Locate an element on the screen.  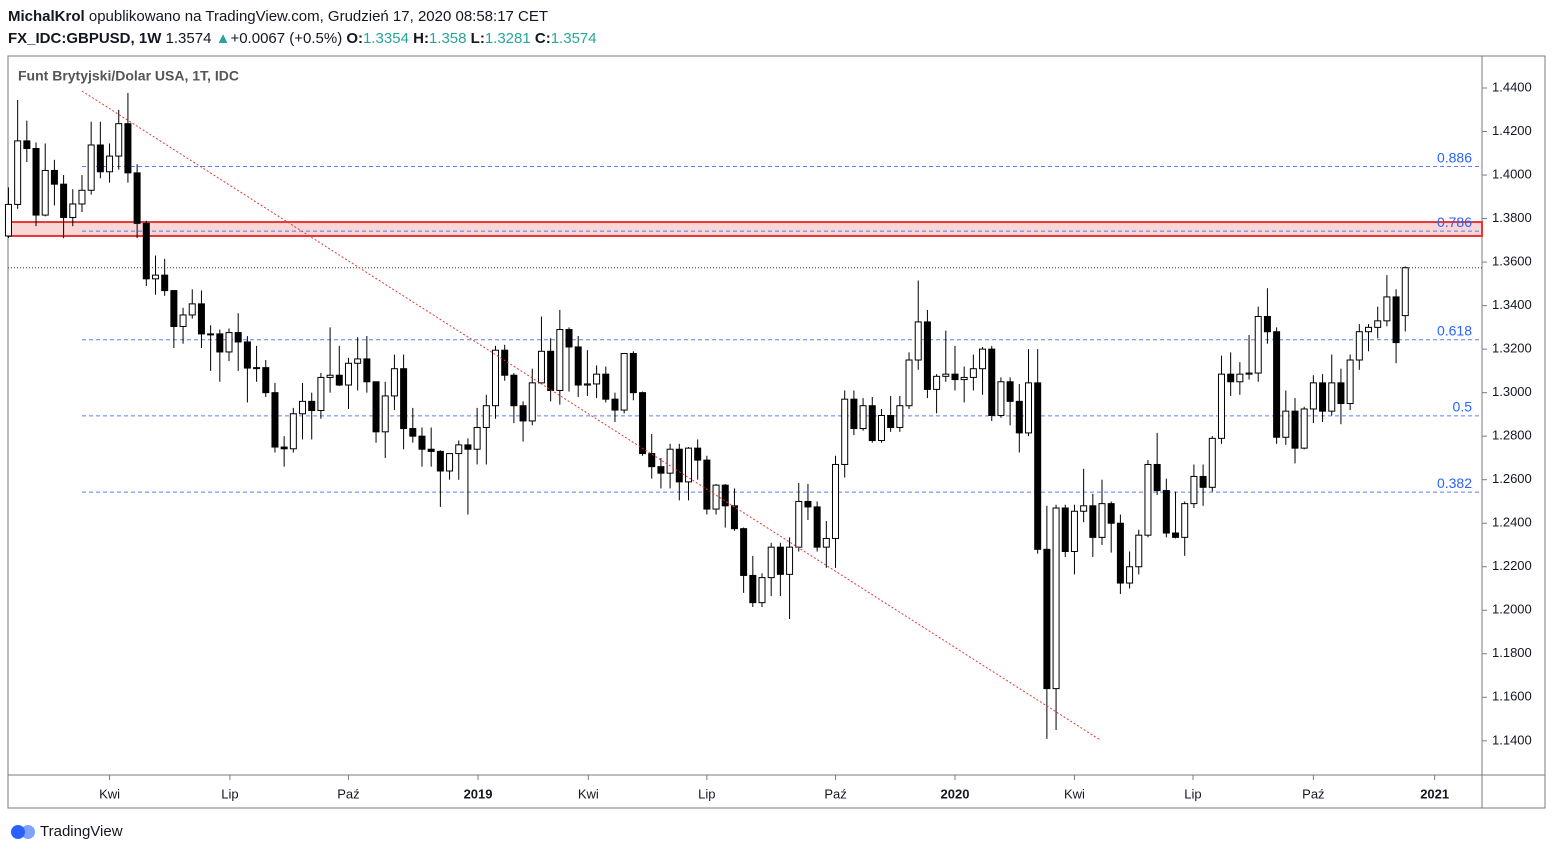
y-tick-label: 1.2600 is located at coordinates (1512, 478).